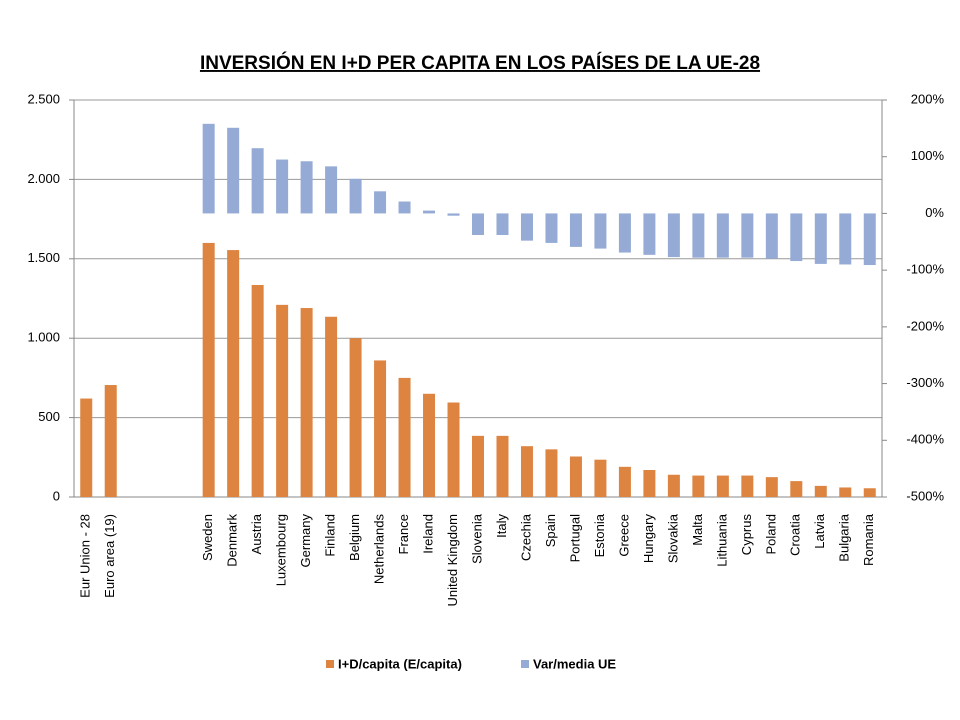 This screenshot has height=720, width=960. I want to click on x-tick-label: Ireland, so click(427, 534).